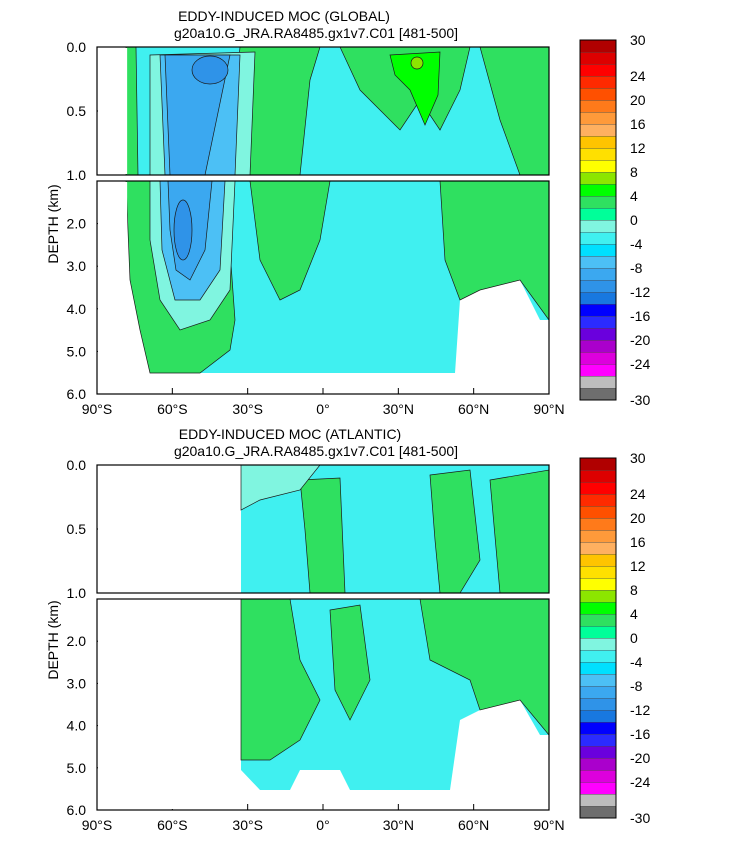 The width and height of the screenshot is (732, 847). What do you see at coordinates (548, 409) in the screenshot?
I see `x-tick-label: 90°N` at bounding box center [548, 409].